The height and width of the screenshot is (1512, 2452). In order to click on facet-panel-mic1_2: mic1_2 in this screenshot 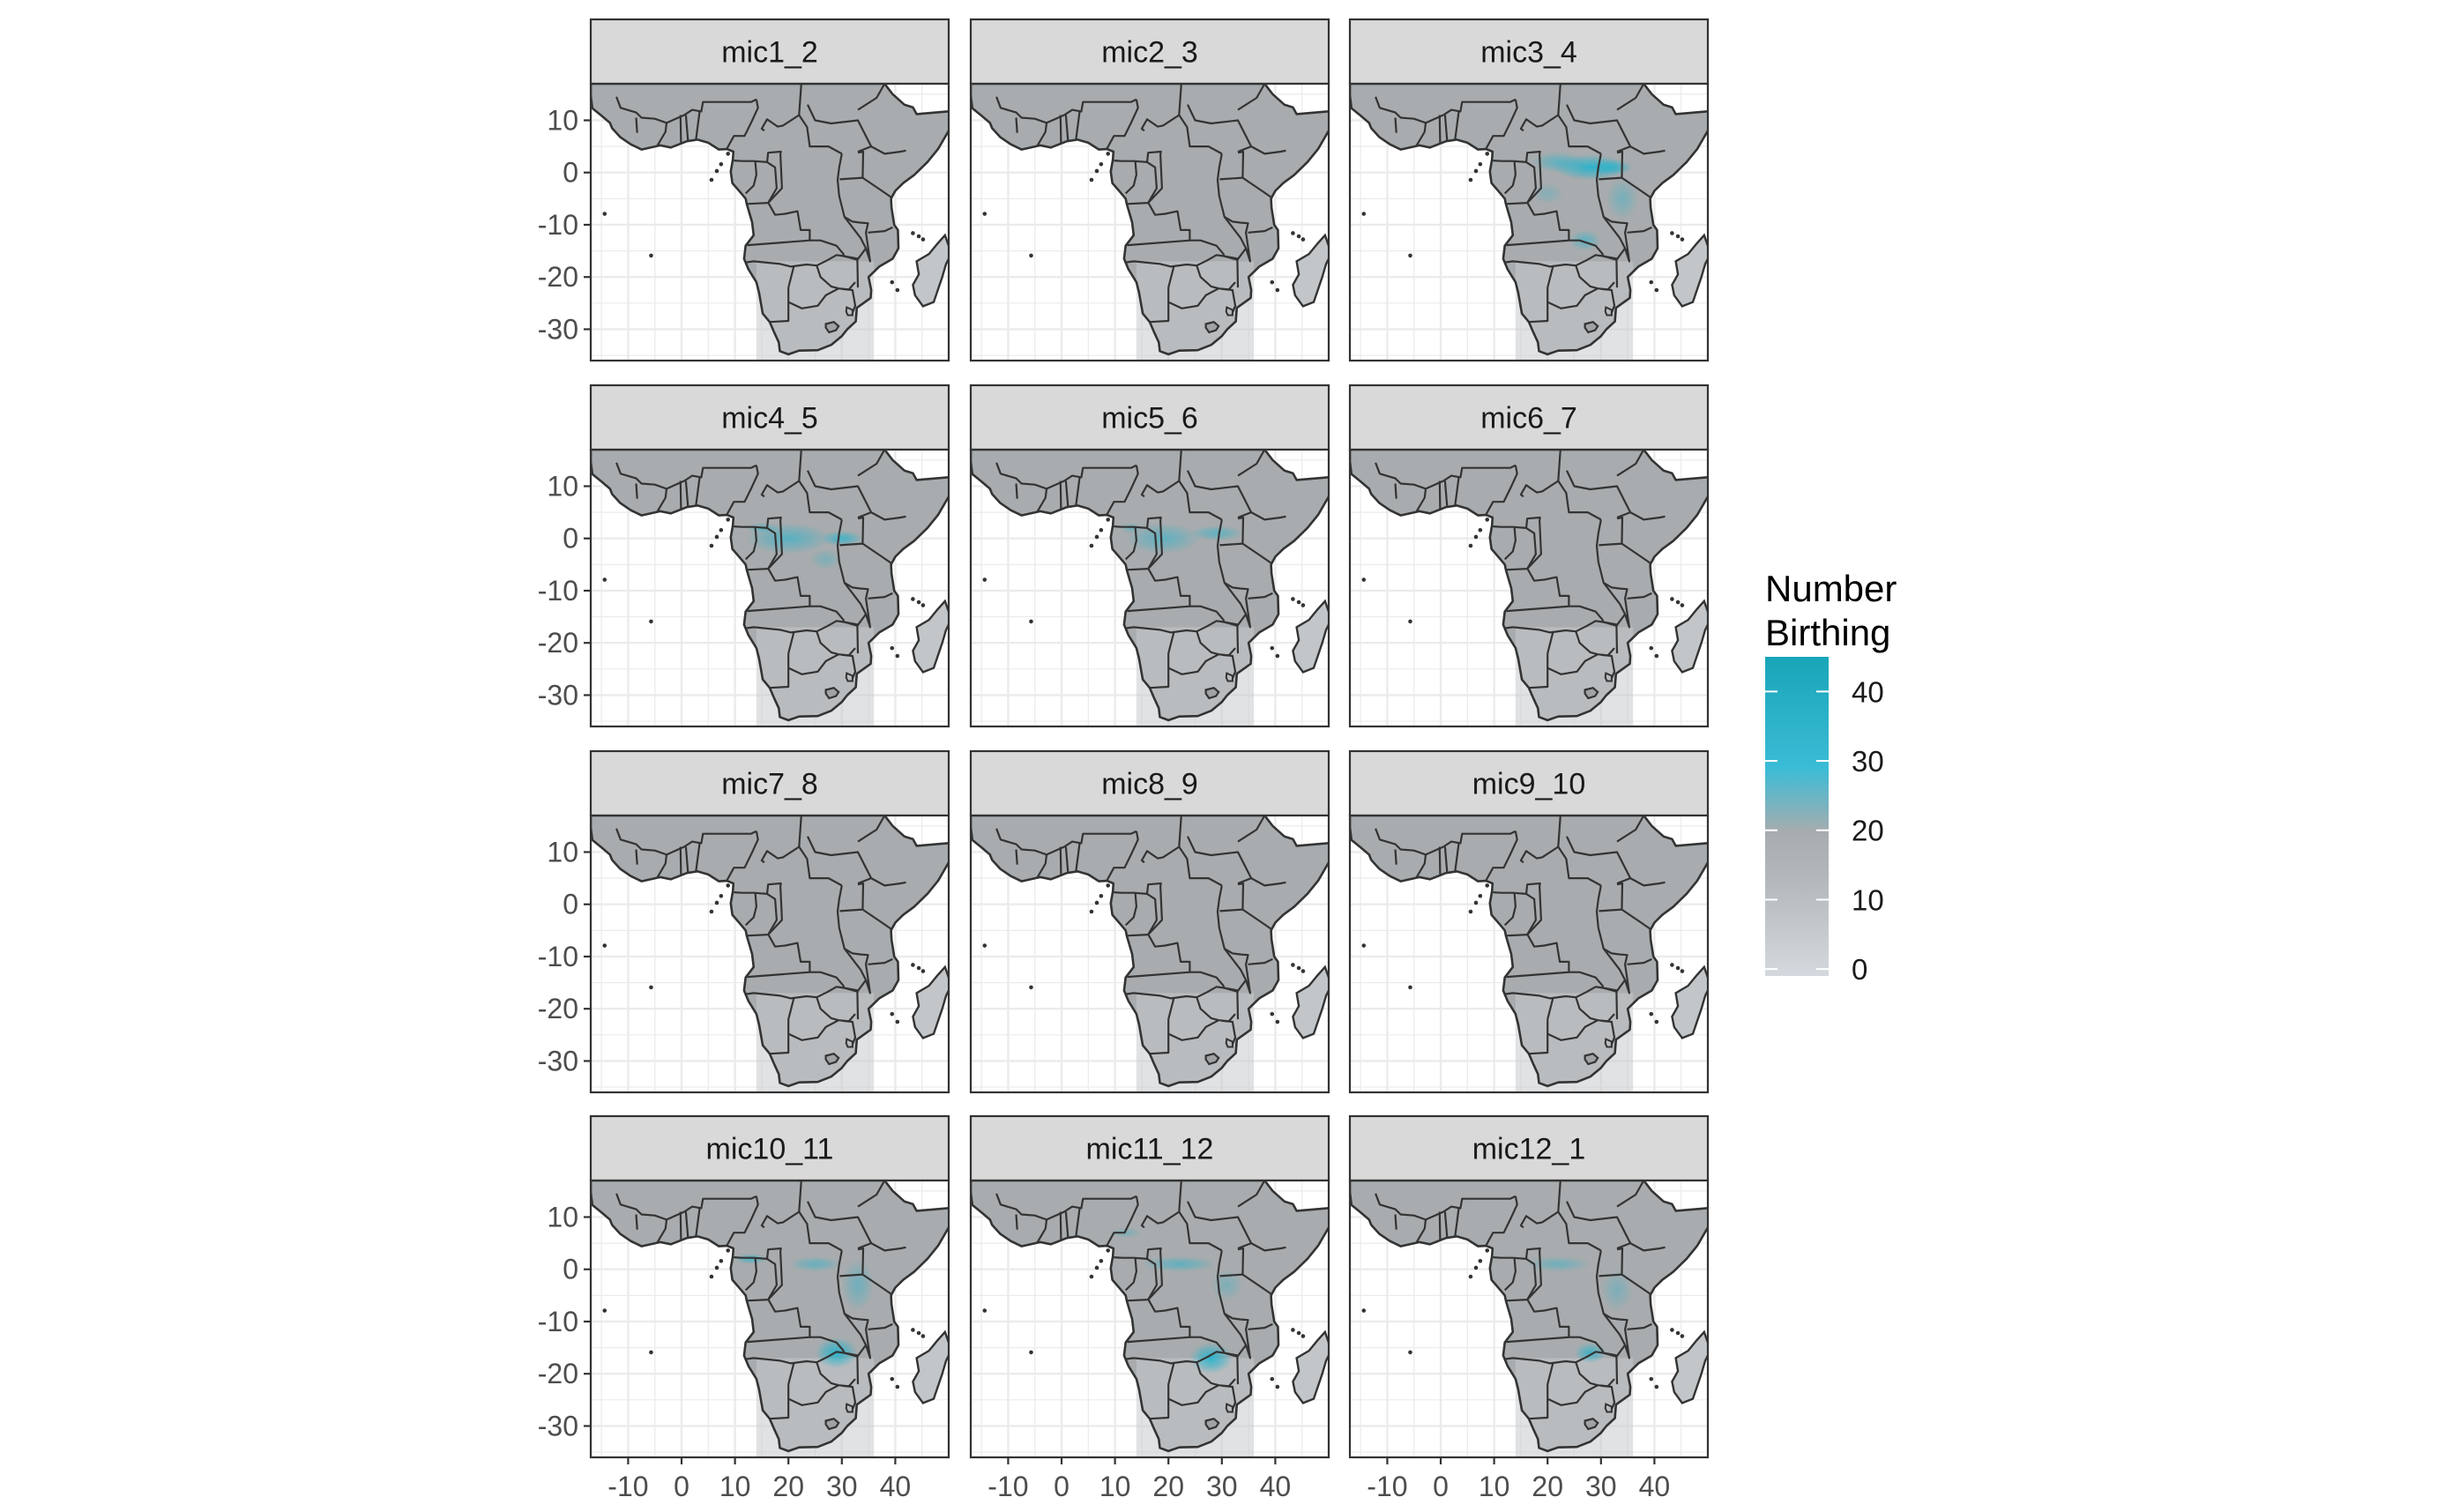, I will do `click(769, 190)`.